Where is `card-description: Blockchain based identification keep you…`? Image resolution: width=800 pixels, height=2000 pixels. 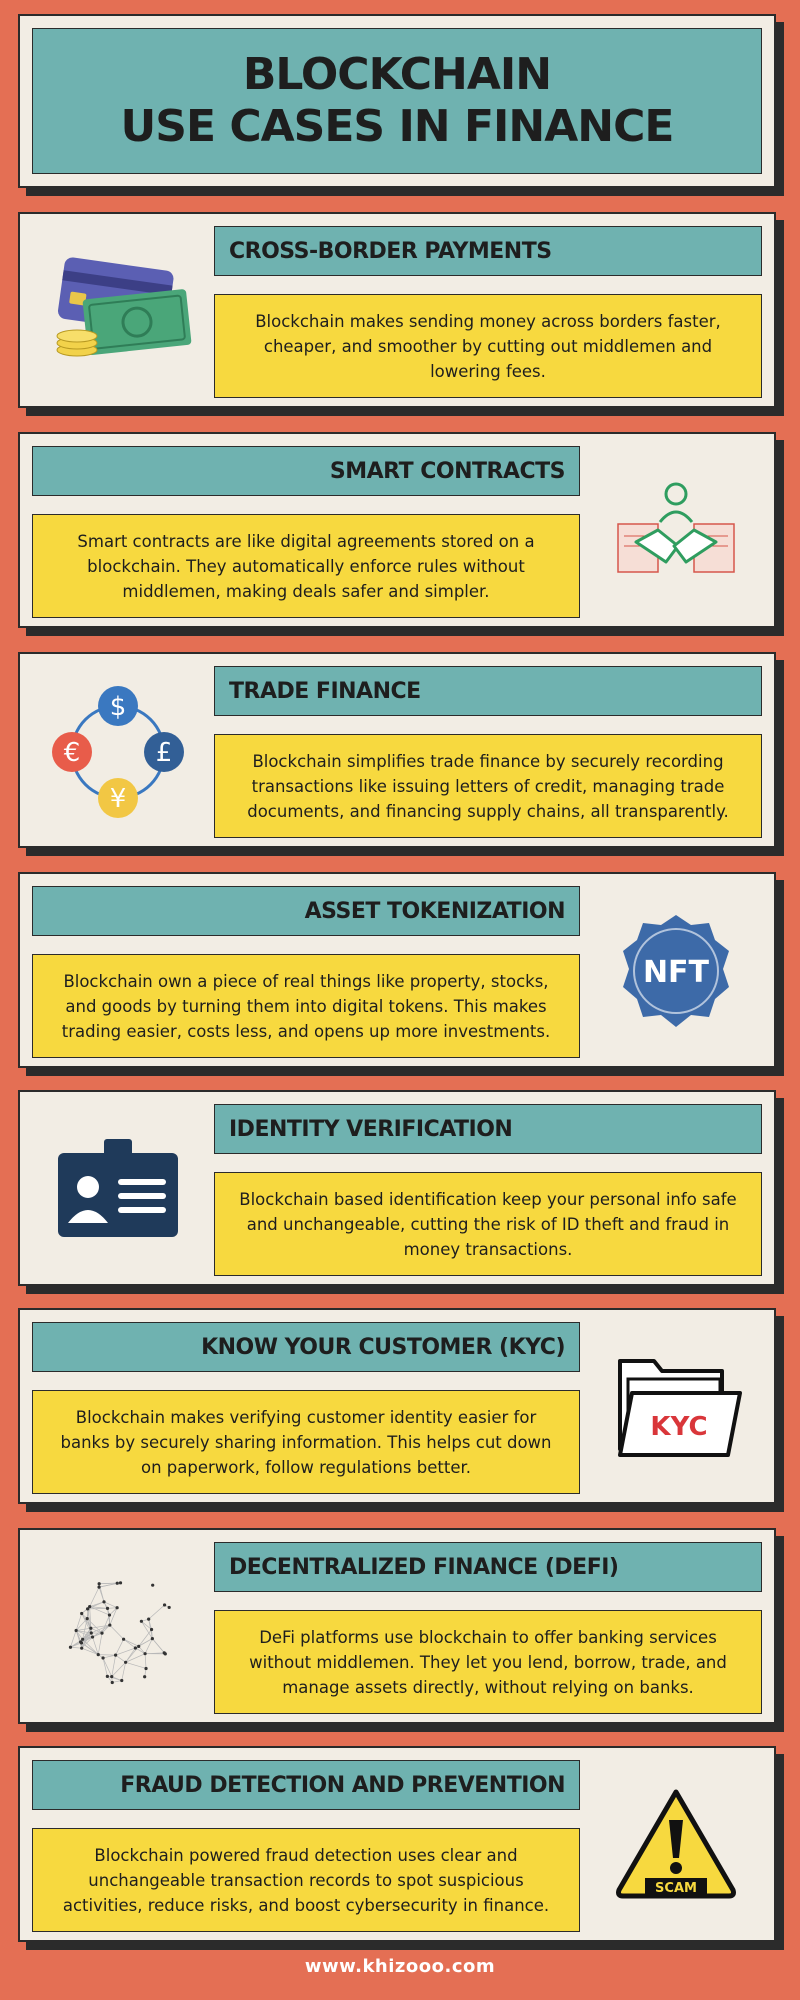
card-description: Blockchain based identification keep you… is located at coordinates (488, 1224).